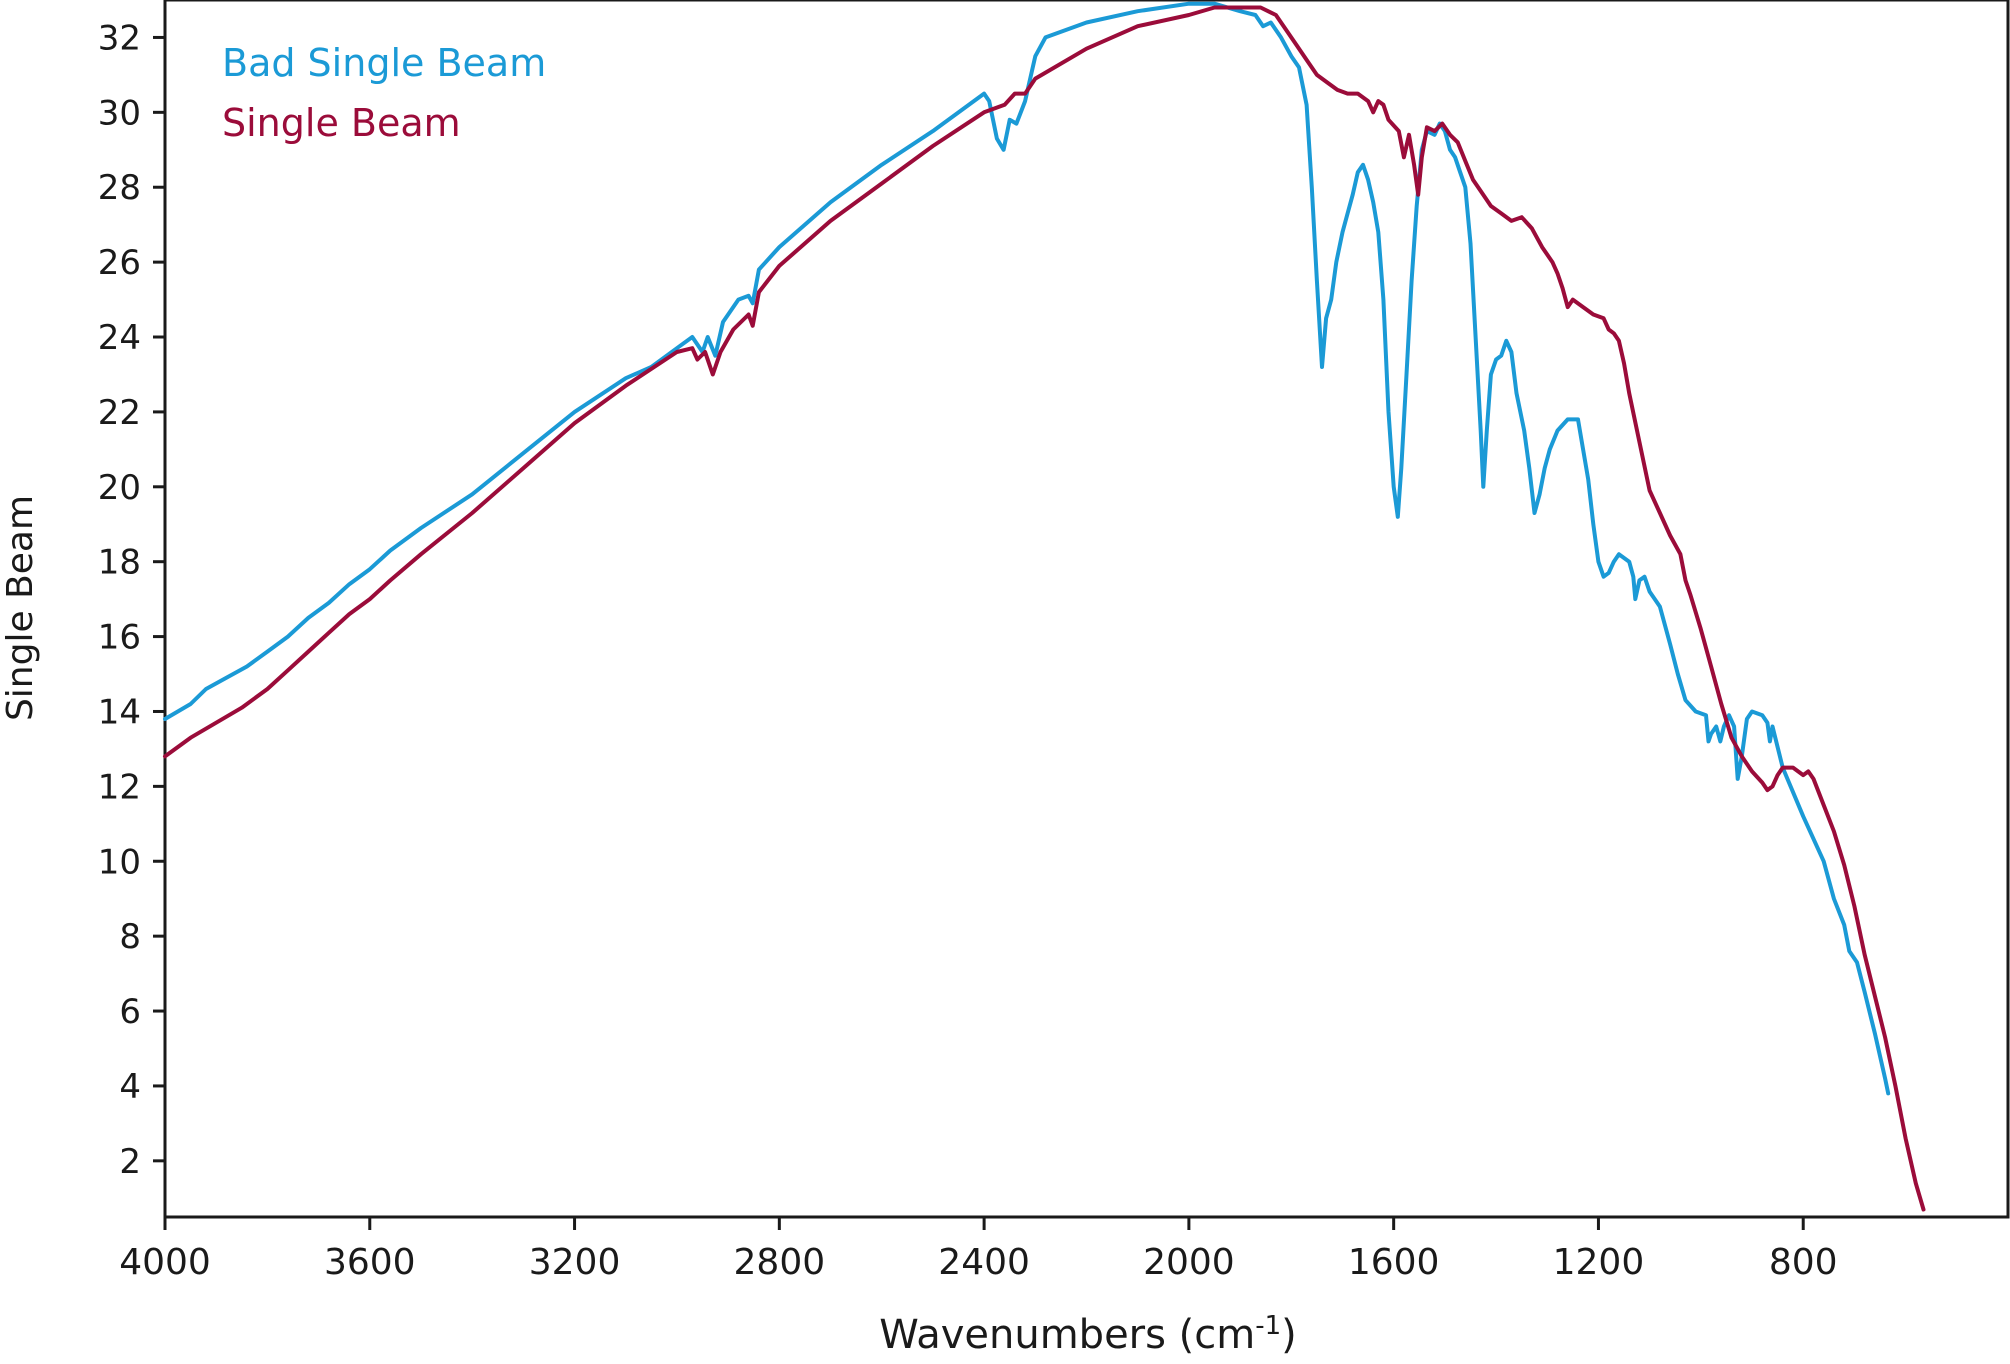 This screenshot has width=2010, height=1364. Describe the element at coordinates (119, 413) in the screenshot. I see `y-tick-label: 22` at that location.